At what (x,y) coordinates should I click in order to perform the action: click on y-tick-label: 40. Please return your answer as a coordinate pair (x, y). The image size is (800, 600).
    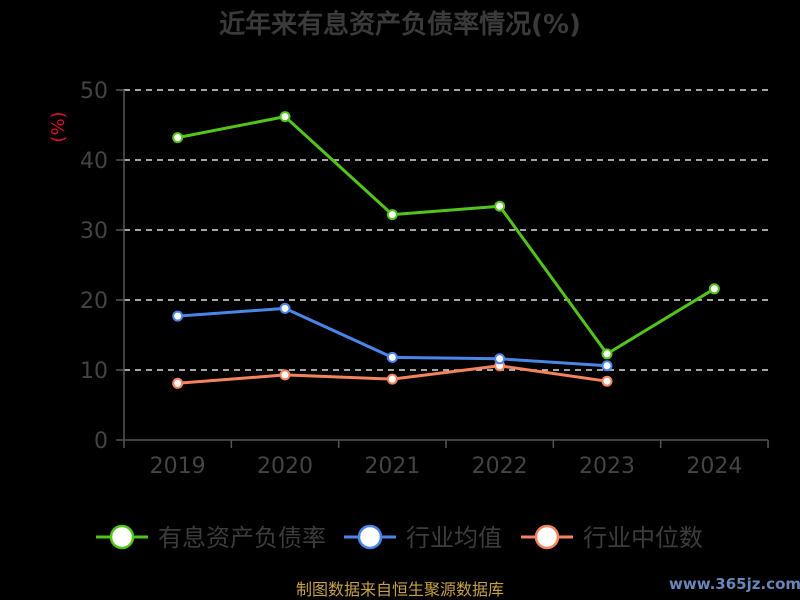
    Looking at the image, I should click on (94, 161).